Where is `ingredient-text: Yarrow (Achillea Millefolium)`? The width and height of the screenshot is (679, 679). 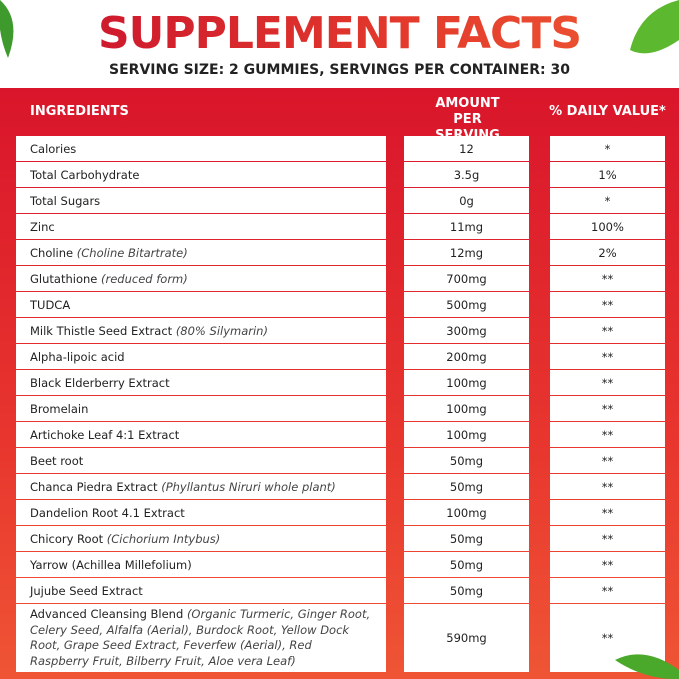 ingredient-text: Yarrow (Achillea Millefolium) is located at coordinates (111, 565).